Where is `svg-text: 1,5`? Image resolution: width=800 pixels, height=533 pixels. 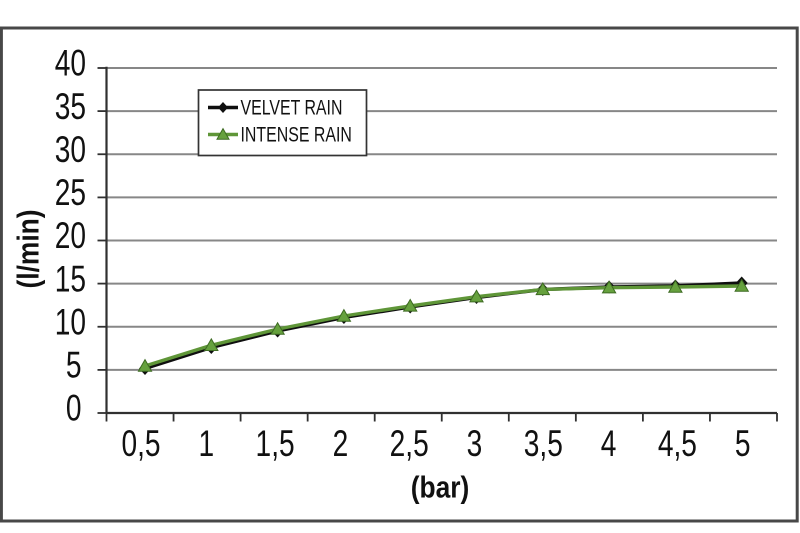
svg-text: 1,5 is located at coordinates (275, 443).